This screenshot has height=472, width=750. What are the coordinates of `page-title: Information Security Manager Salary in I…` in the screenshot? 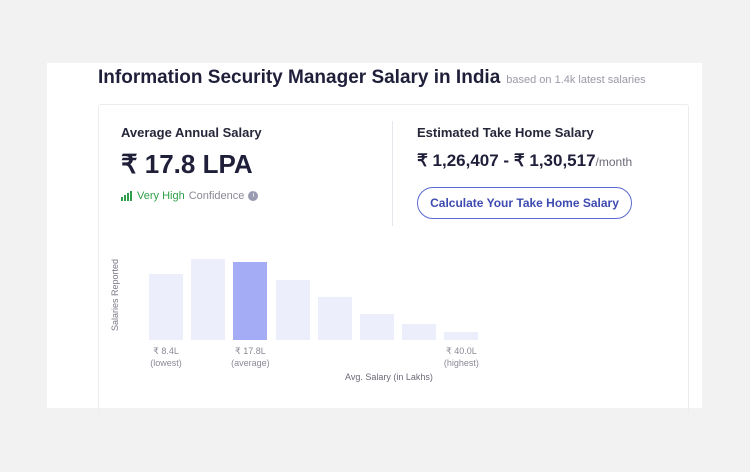 It's located at (372, 78).